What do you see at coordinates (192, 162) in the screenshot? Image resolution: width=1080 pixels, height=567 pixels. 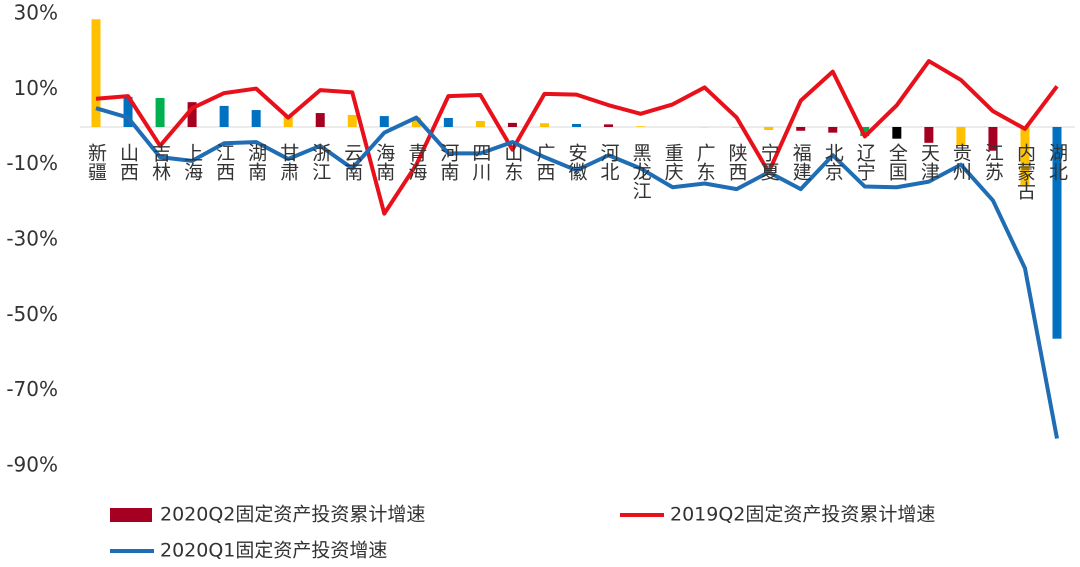 I see `x-tick-label: 上海` at bounding box center [192, 162].